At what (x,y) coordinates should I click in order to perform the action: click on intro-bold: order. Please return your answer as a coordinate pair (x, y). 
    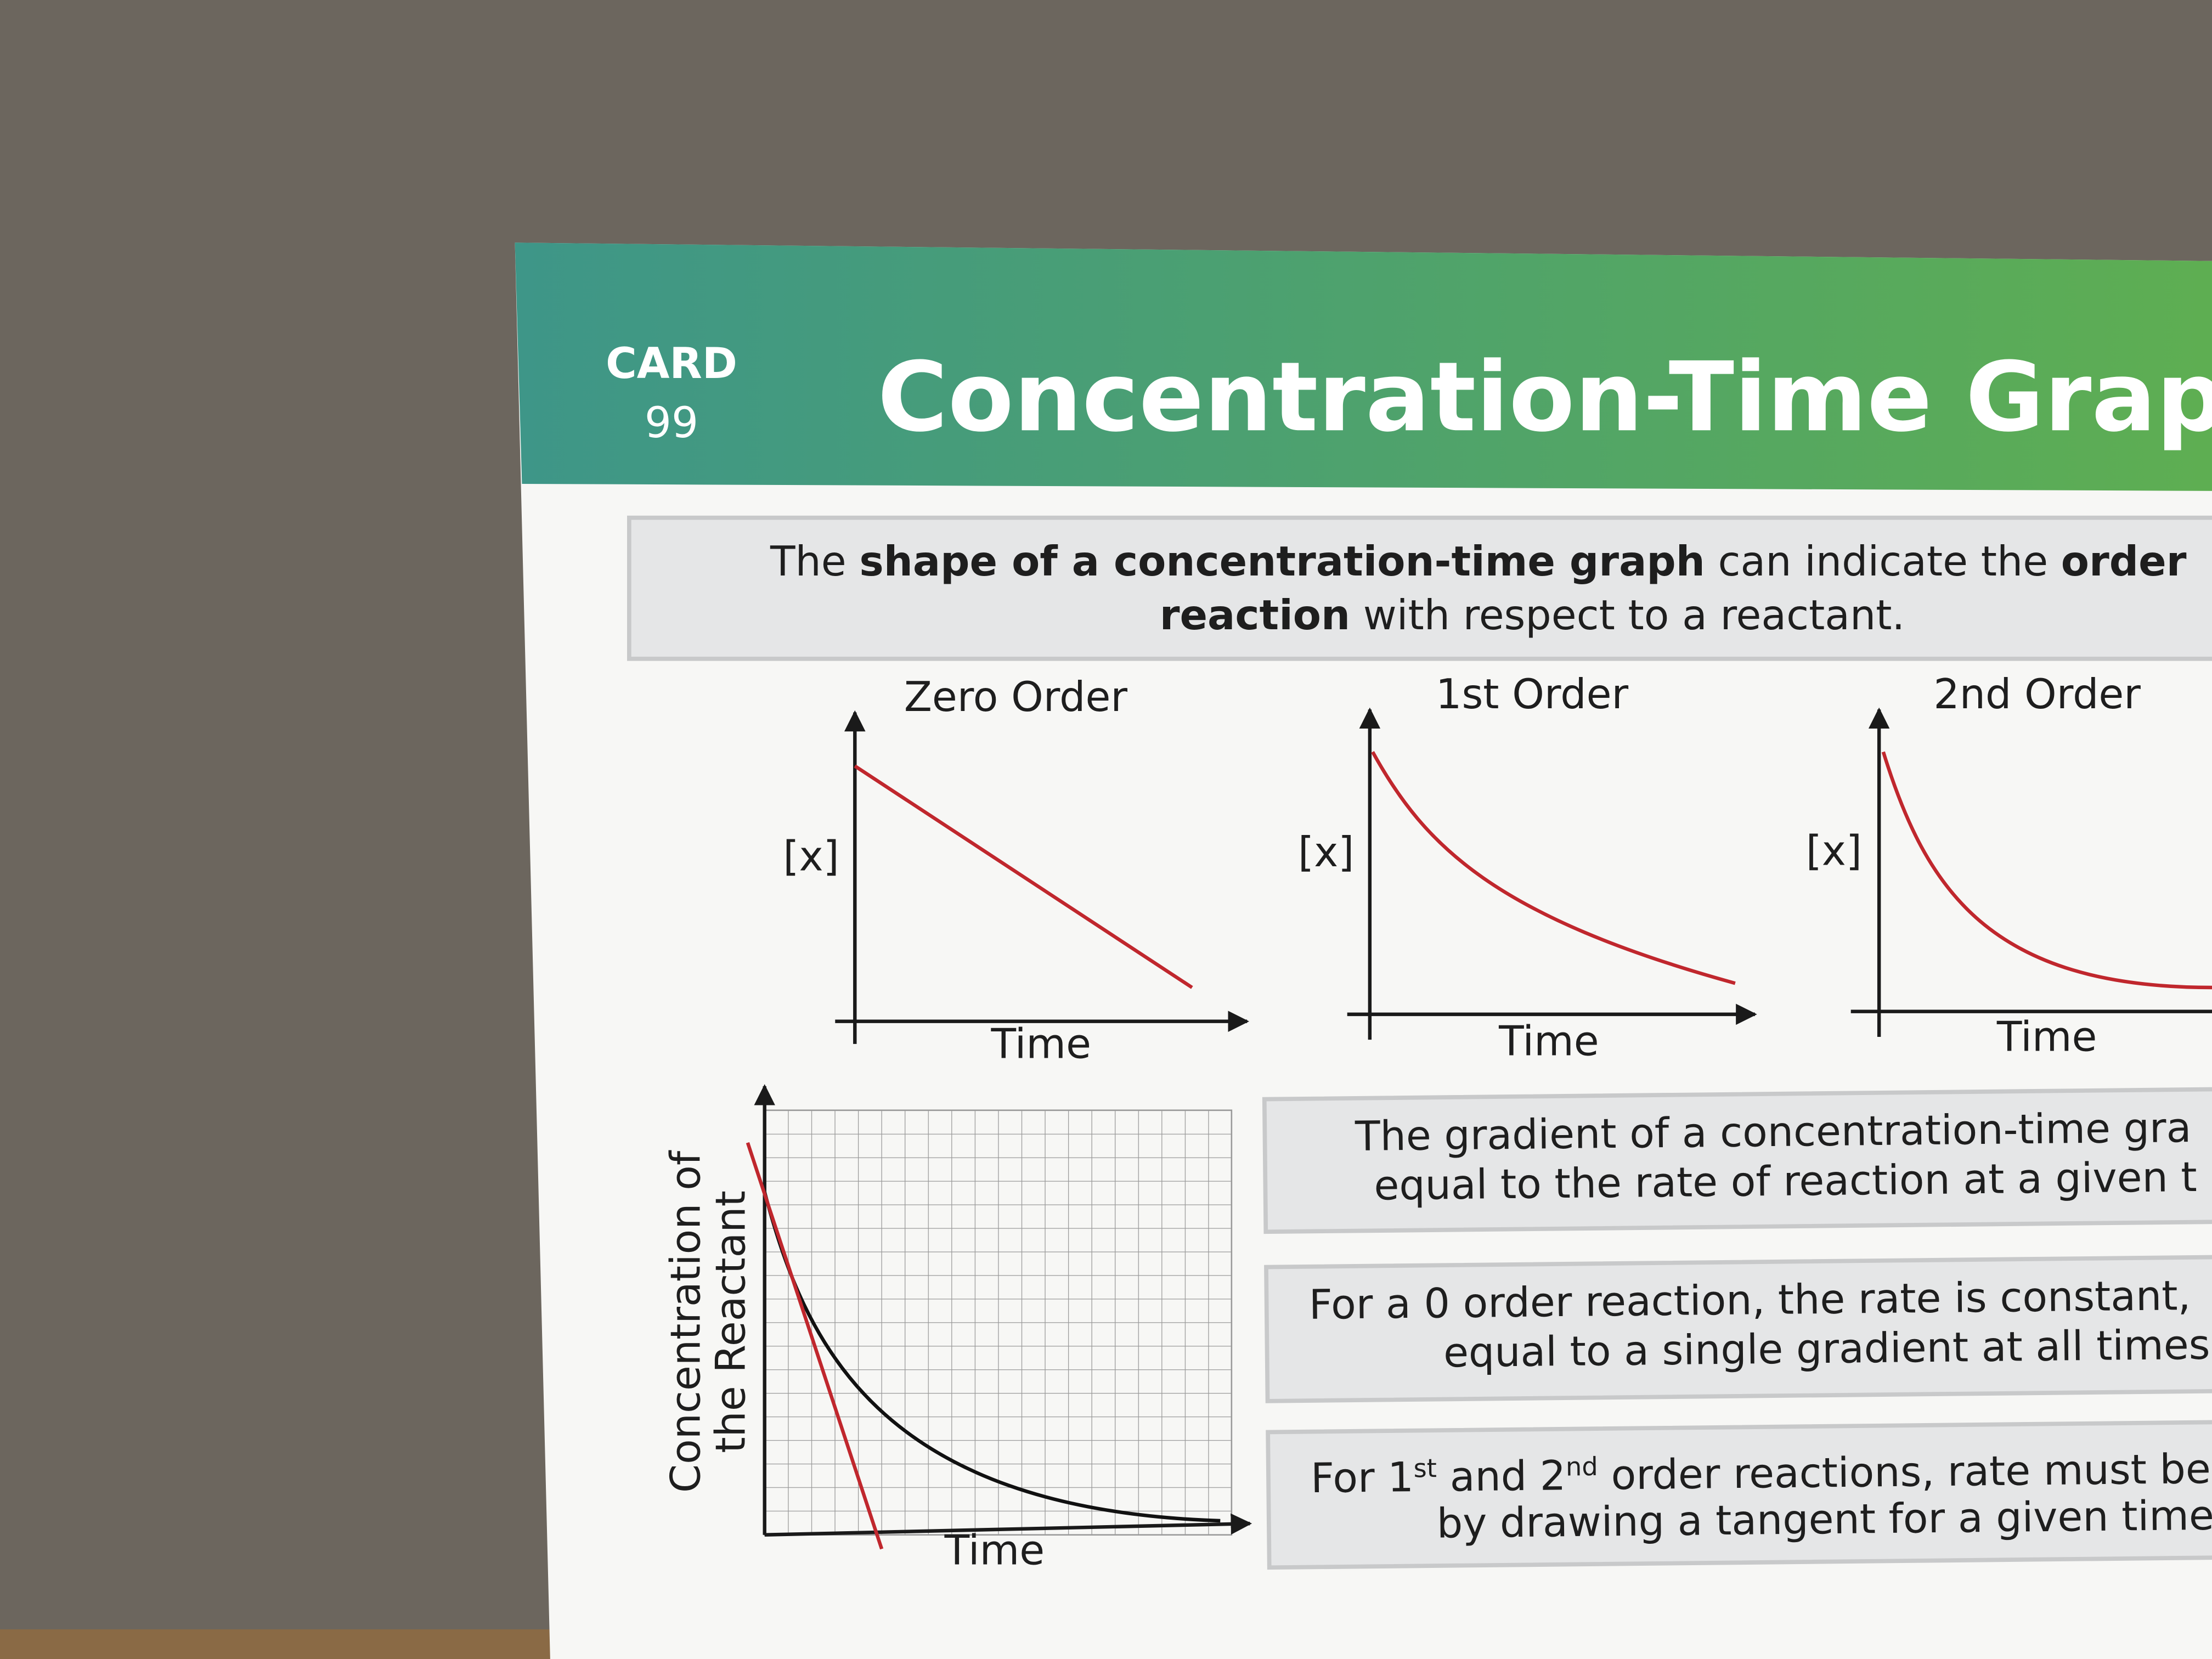
    Looking at the image, I should click on (2124, 561).